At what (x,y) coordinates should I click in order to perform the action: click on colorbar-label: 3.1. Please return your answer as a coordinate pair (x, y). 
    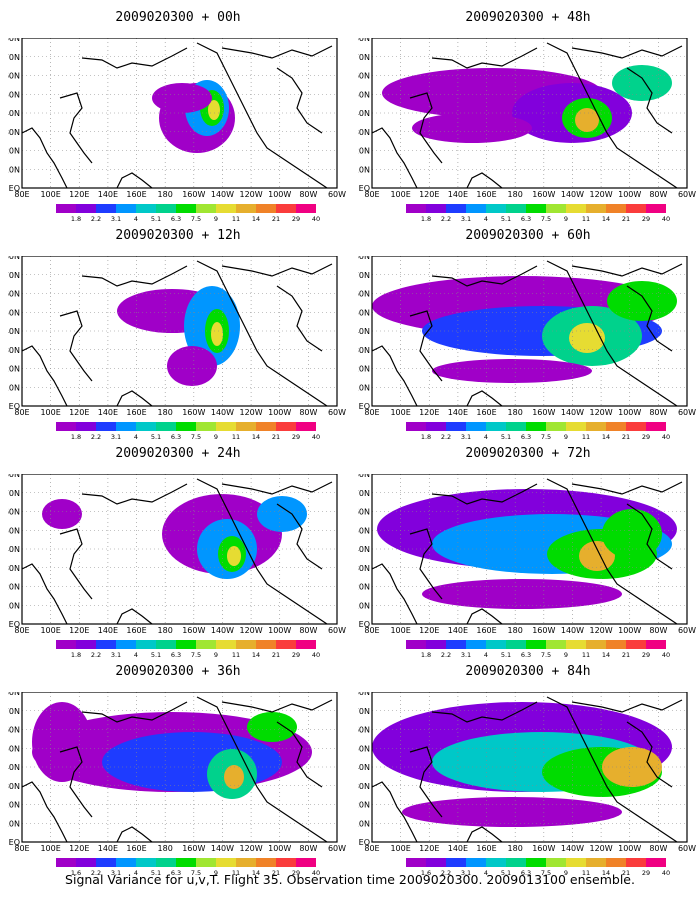
    Looking at the image, I should click on (116, 873).